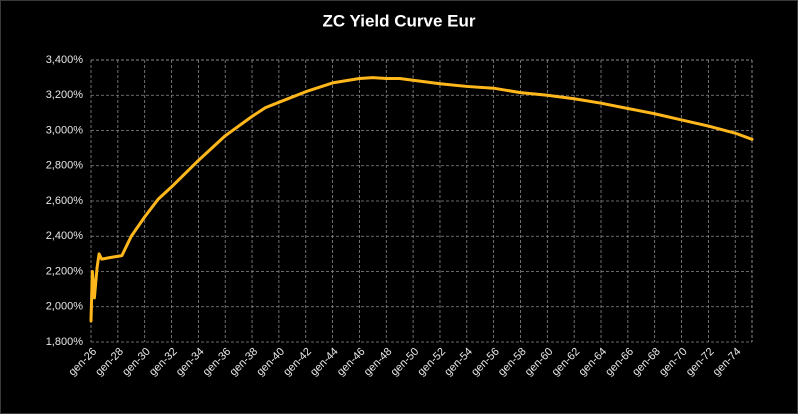 Image resolution: width=798 pixels, height=414 pixels. Describe the element at coordinates (65, 166) in the screenshot. I see `y-tick-label: 2,800%` at that location.